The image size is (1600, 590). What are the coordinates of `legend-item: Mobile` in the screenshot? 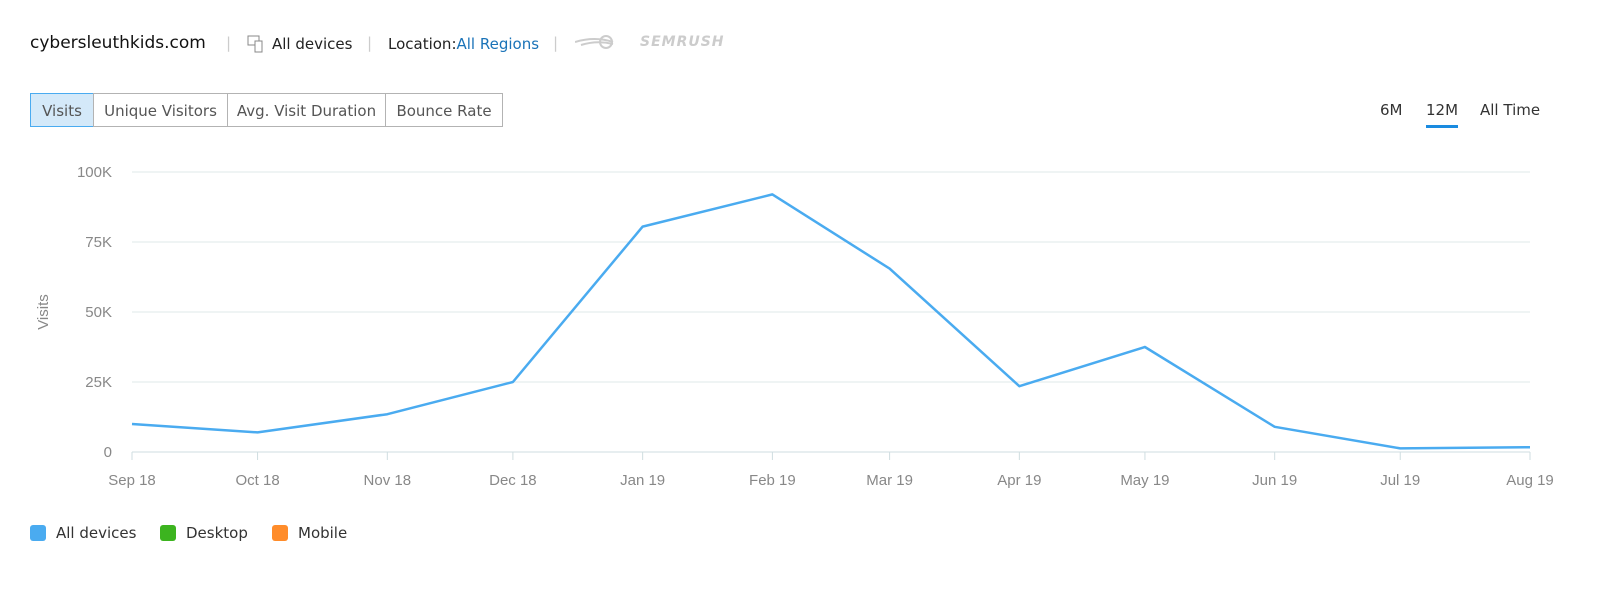 It's located at (309, 533).